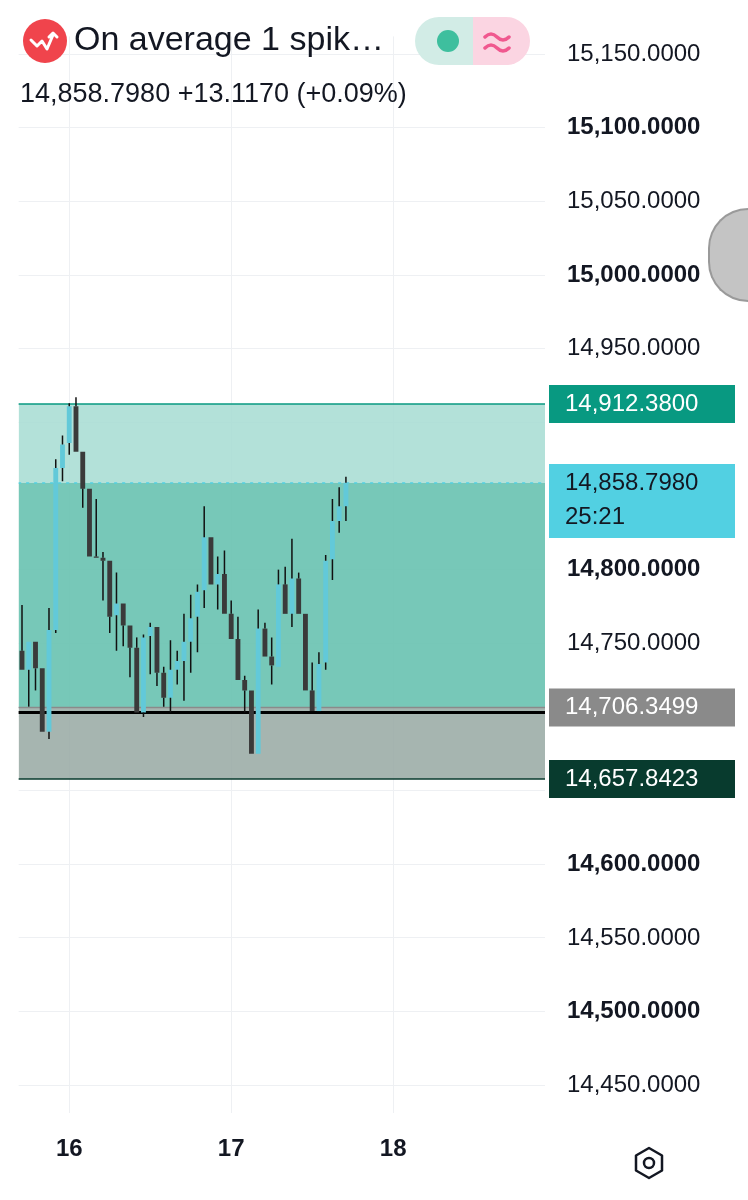  Describe the element at coordinates (393, 1148) in the screenshot. I see `x-tick-label: 18` at that location.